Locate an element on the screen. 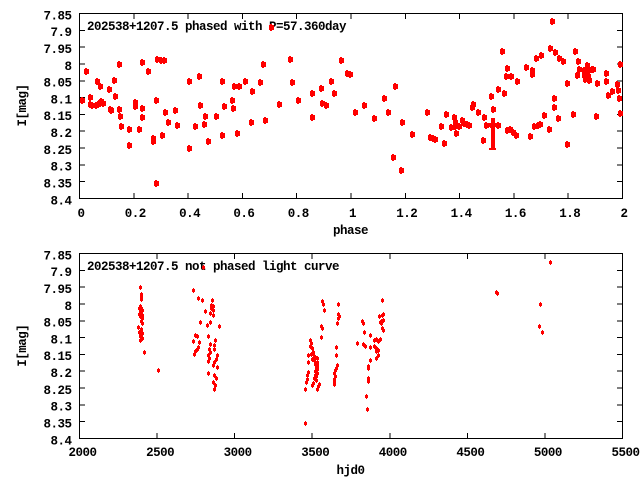 Image resolution: width=640 pixels, height=480 pixels. svg-text: 0.6 is located at coordinates (243, 214).